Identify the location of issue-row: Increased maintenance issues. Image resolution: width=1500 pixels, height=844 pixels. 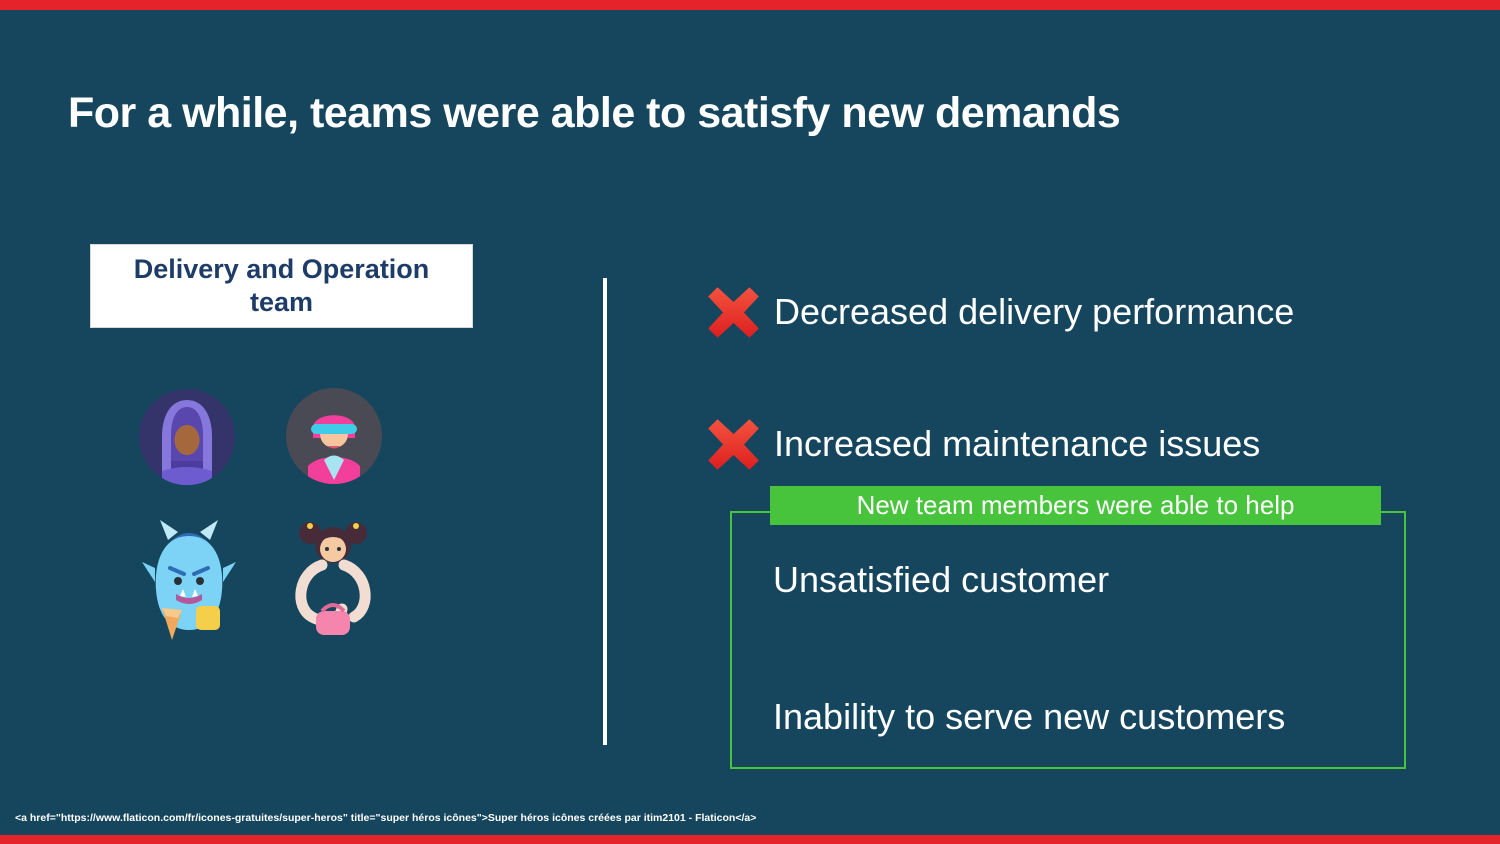
(983, 444).